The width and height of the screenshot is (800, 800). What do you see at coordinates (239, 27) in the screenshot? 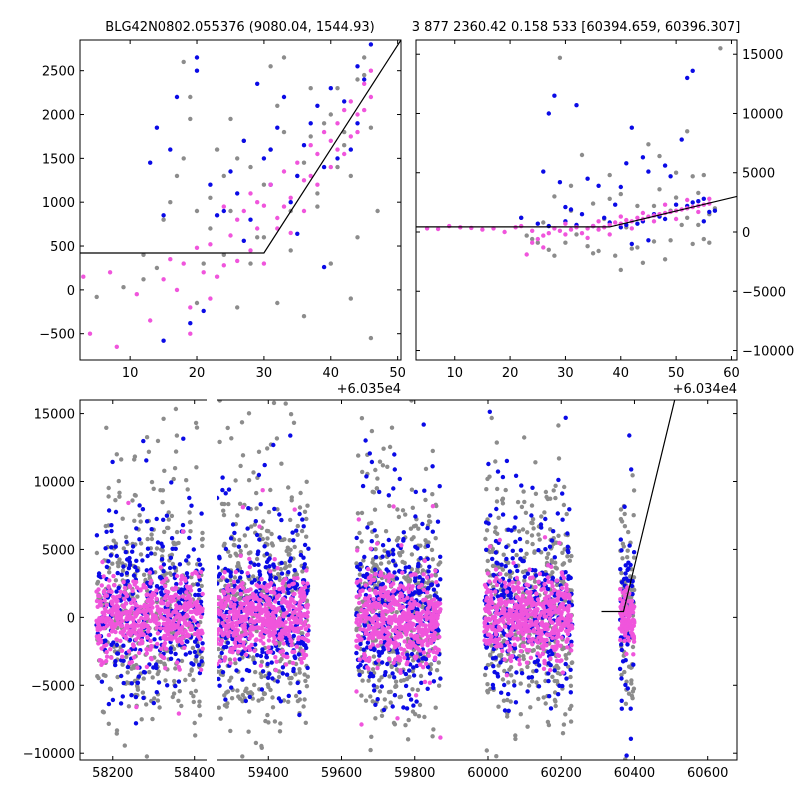
I see `left-title: BLG42N0802.055376 (9080.04, 1544.93)` at bounding box center [239, 27].